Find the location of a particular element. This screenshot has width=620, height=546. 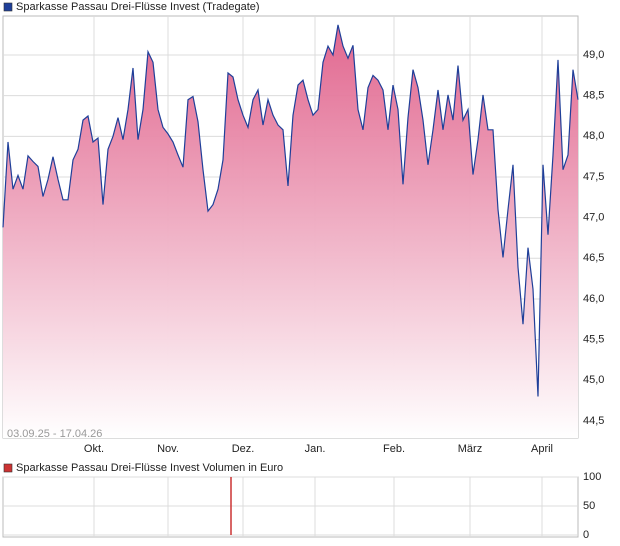

y-tick-label: 0 is located at coordinates (586, 535).